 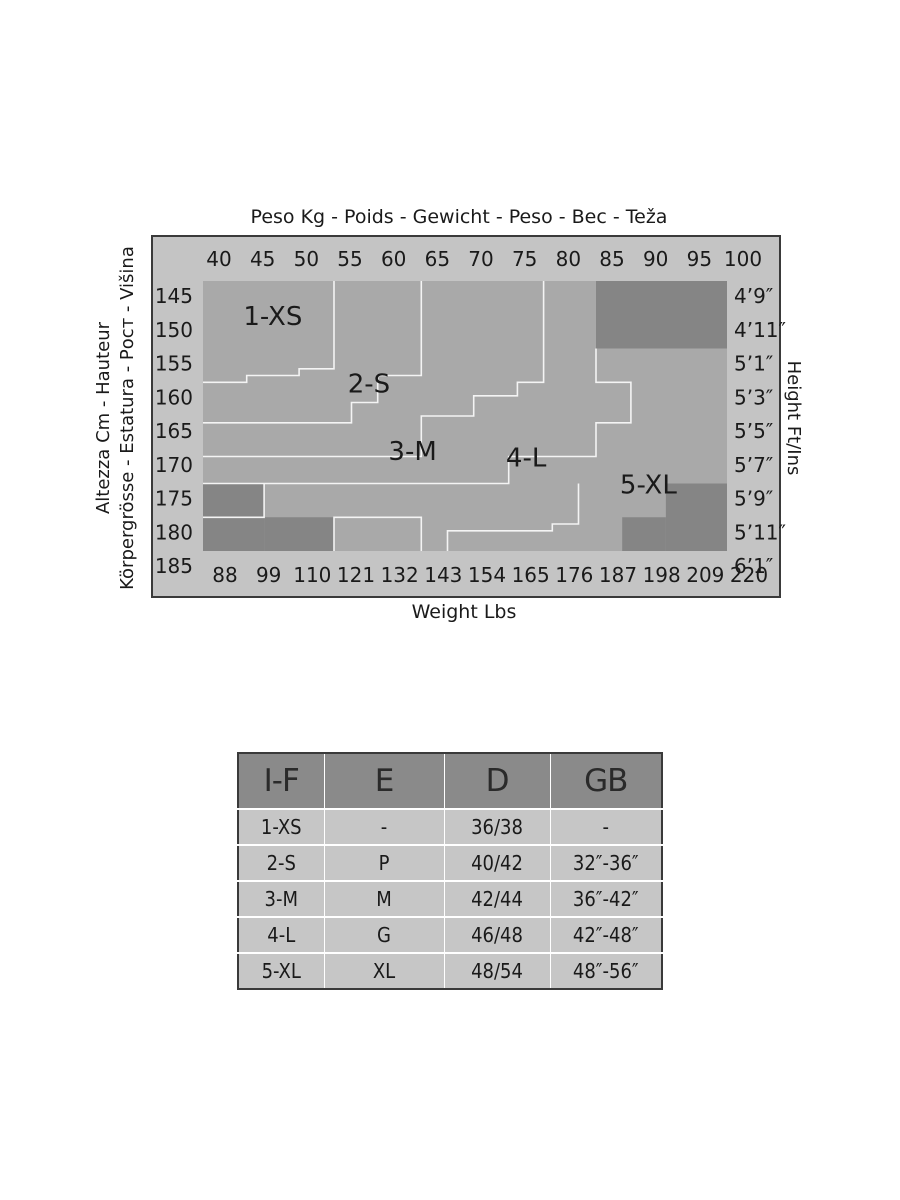 I want to click on lbs-tick-label: 88, so click(x=224, y=575).